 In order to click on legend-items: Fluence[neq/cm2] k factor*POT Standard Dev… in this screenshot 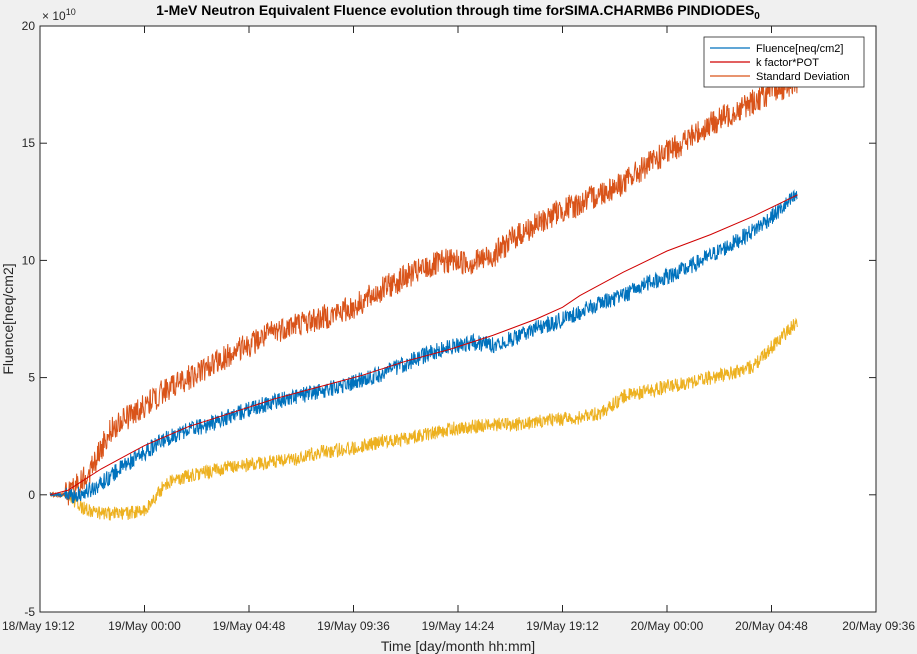, I will do `click(780, 63)`.